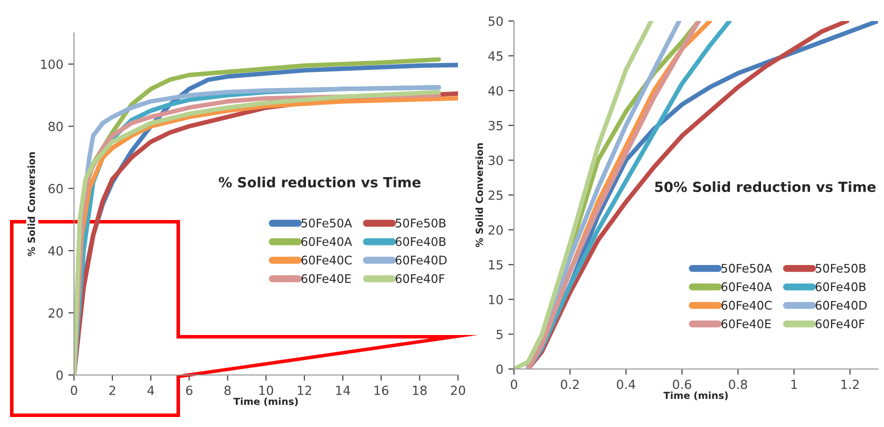 The image size is (884, 427). What do you see at coordinates (495, 56) in the screenshot?
I see `y-tick-label: 45` at bounding box center [495, 56].